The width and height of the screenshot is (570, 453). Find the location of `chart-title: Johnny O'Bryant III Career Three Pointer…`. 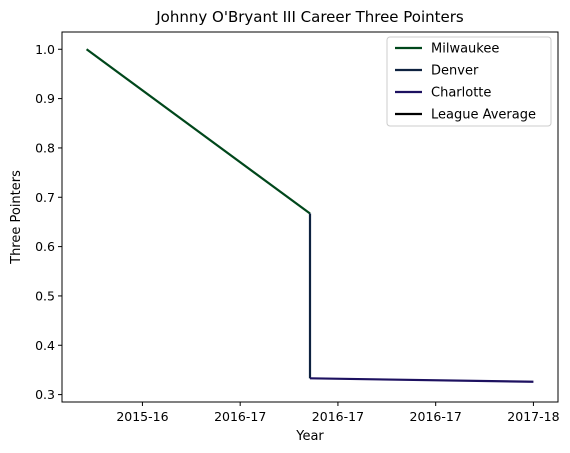

chart-title: Johnny O'Bryant III Career Three Pointer… is located at coordinates (309, 17).